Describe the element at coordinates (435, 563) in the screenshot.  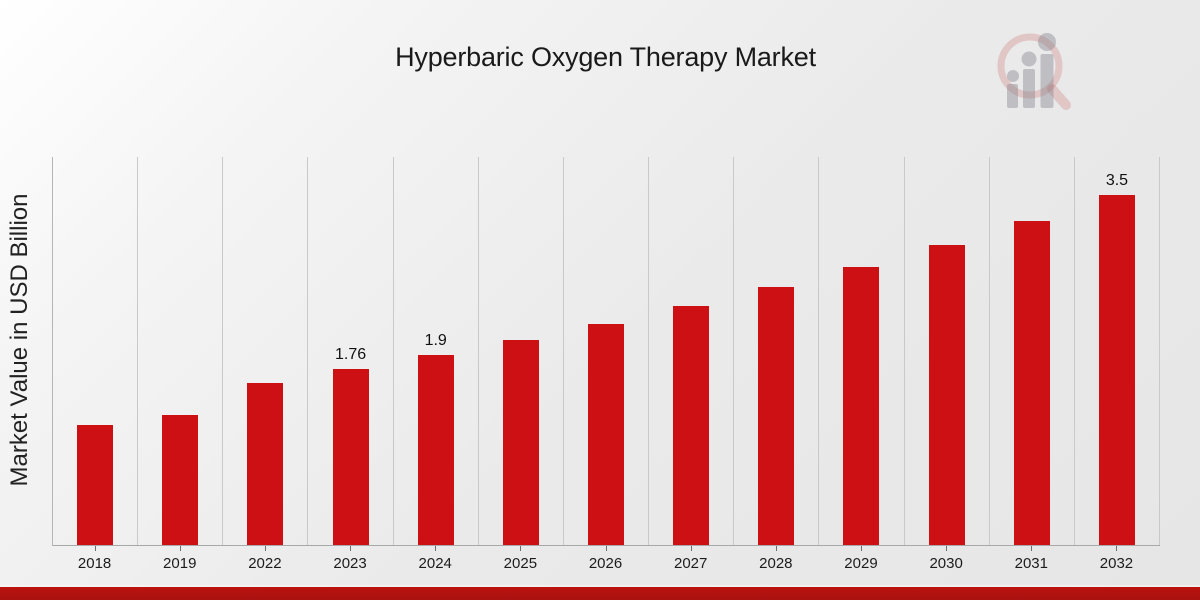
I see `x-tick-label-2024: 2024` at that location.